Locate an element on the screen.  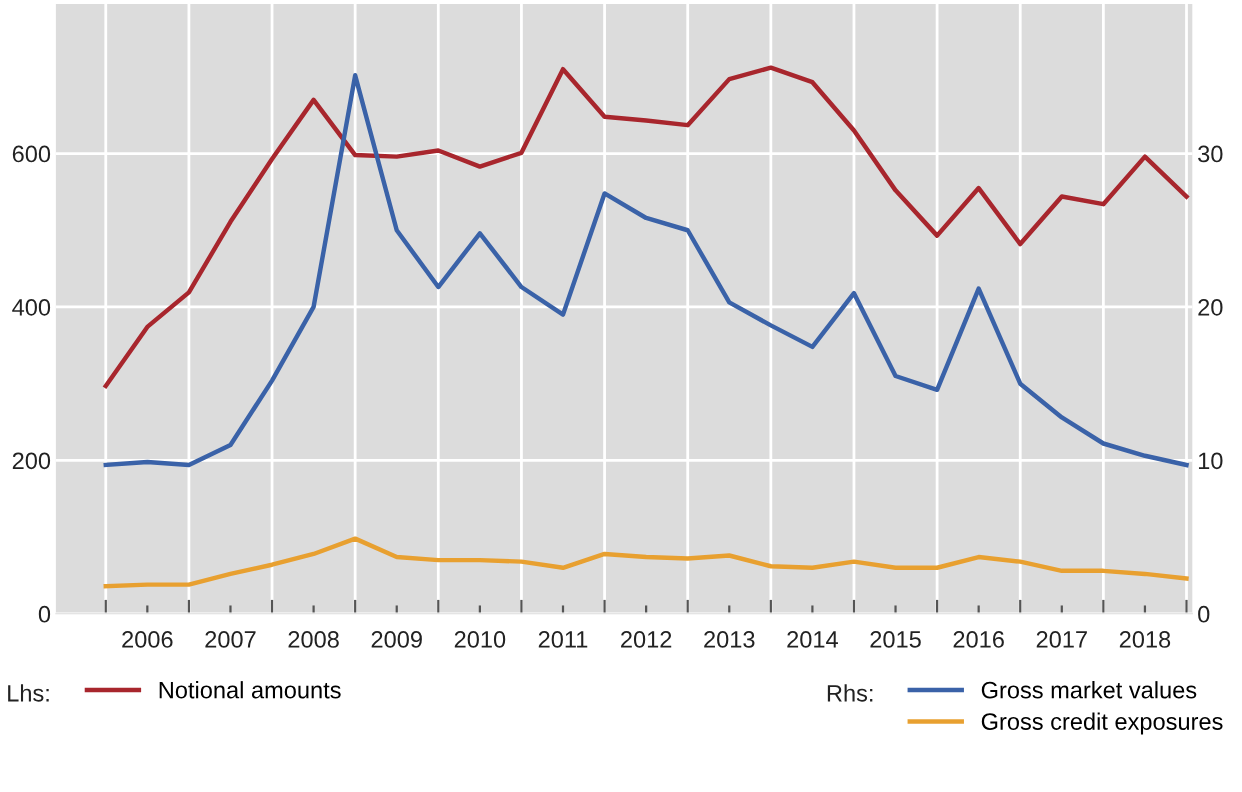
x-tick-label: 2010 is located at coordinates (480, 639).